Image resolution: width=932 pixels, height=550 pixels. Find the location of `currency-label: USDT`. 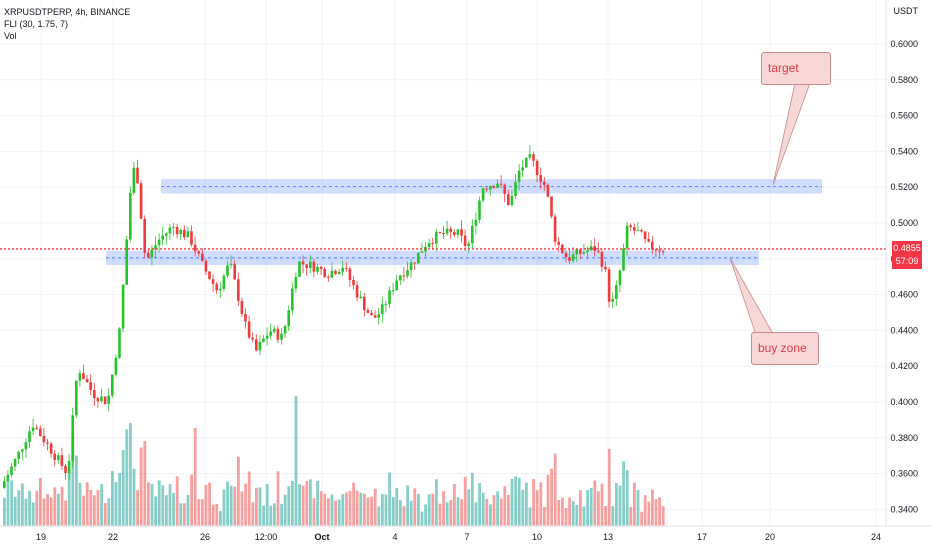

currency-label: USDT is located at coordinates (906, 11).